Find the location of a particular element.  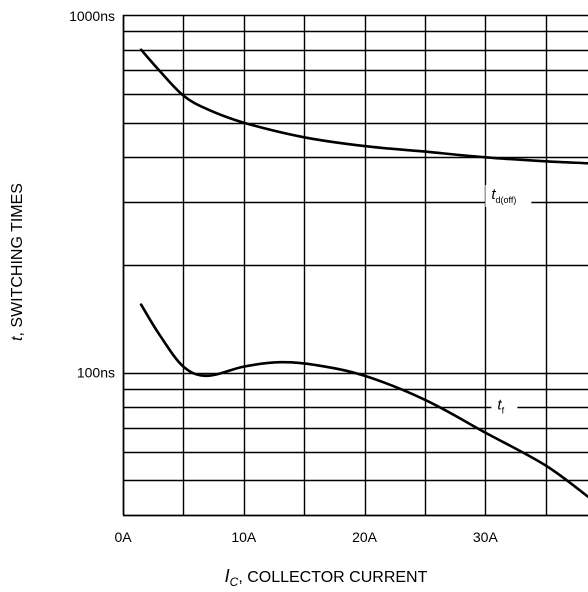

x-tick-label: 0A is located at coordinates (123, 537).